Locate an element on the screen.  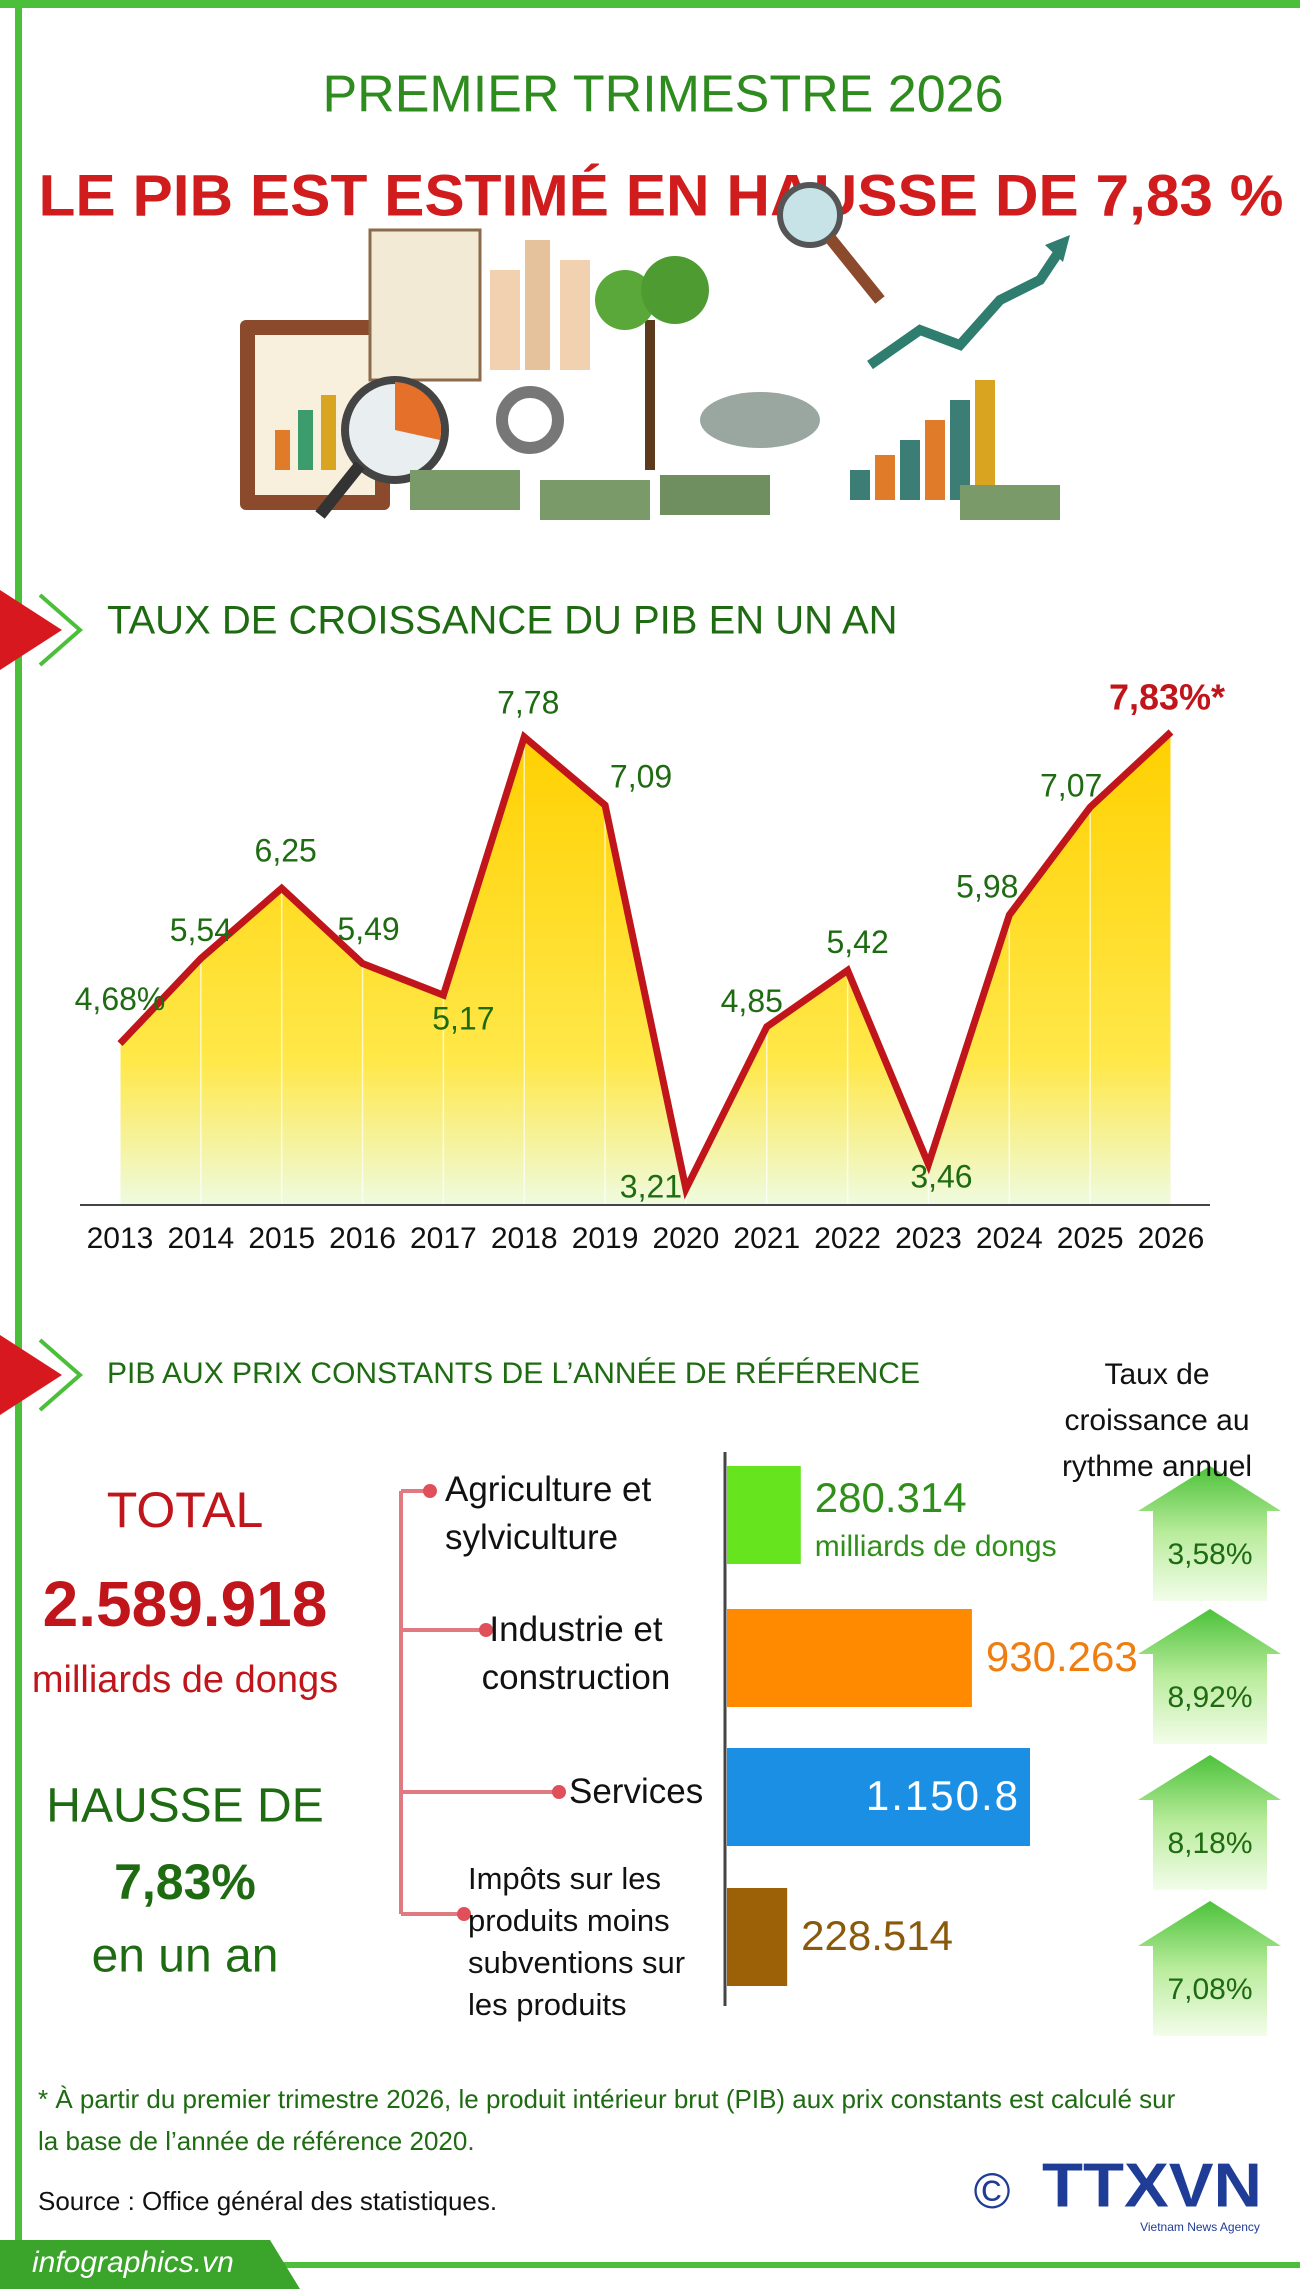
section-title: TAUX DE CROISSANCE DU PIB EN UN AN is located at coordinates (502, 621).